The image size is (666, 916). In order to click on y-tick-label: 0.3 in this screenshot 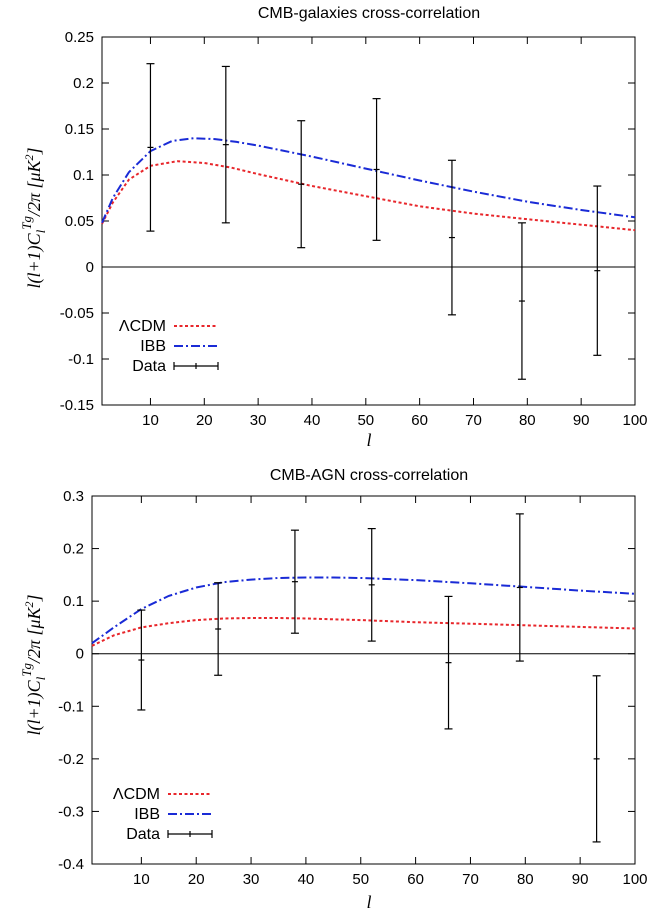, I will do `click(73, 496)`.